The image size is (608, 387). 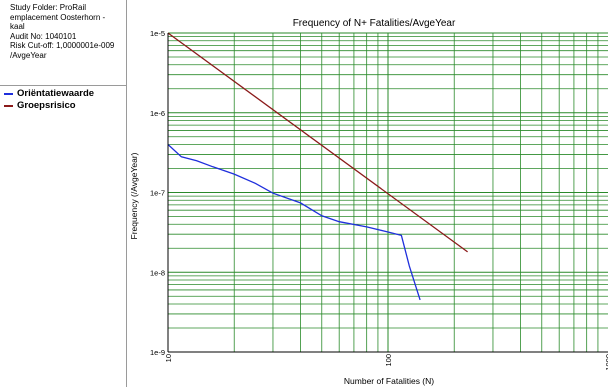 What do you see at coordinates (48, 7) in the screenshot?
I see `study-info-line: Study Folder: ProRail` at bounding box center [48, 7].